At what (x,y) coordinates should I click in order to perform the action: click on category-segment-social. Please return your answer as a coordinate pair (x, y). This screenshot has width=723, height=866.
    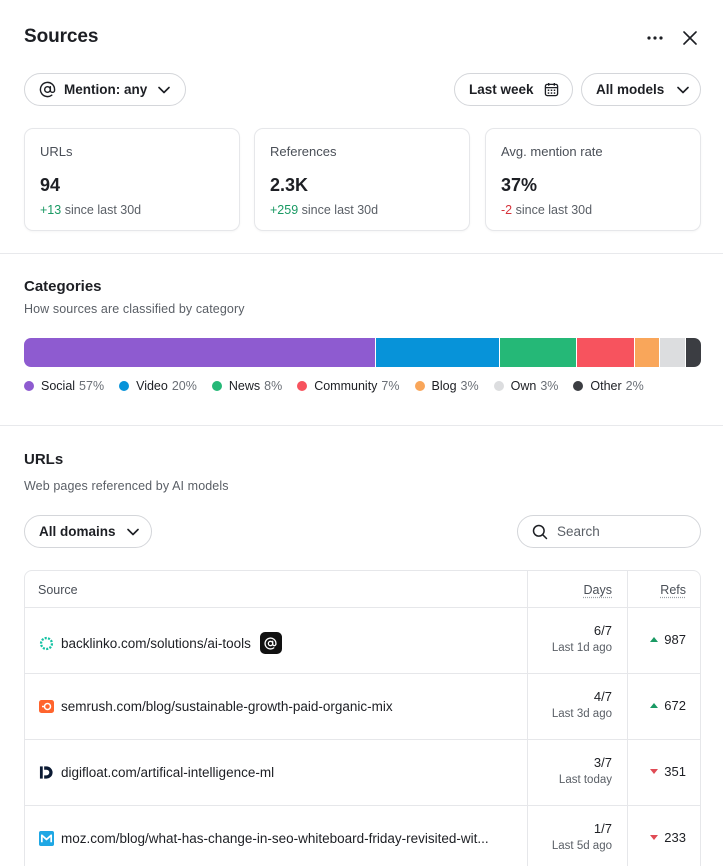
    Looking at the image, I should click on (200, 352).